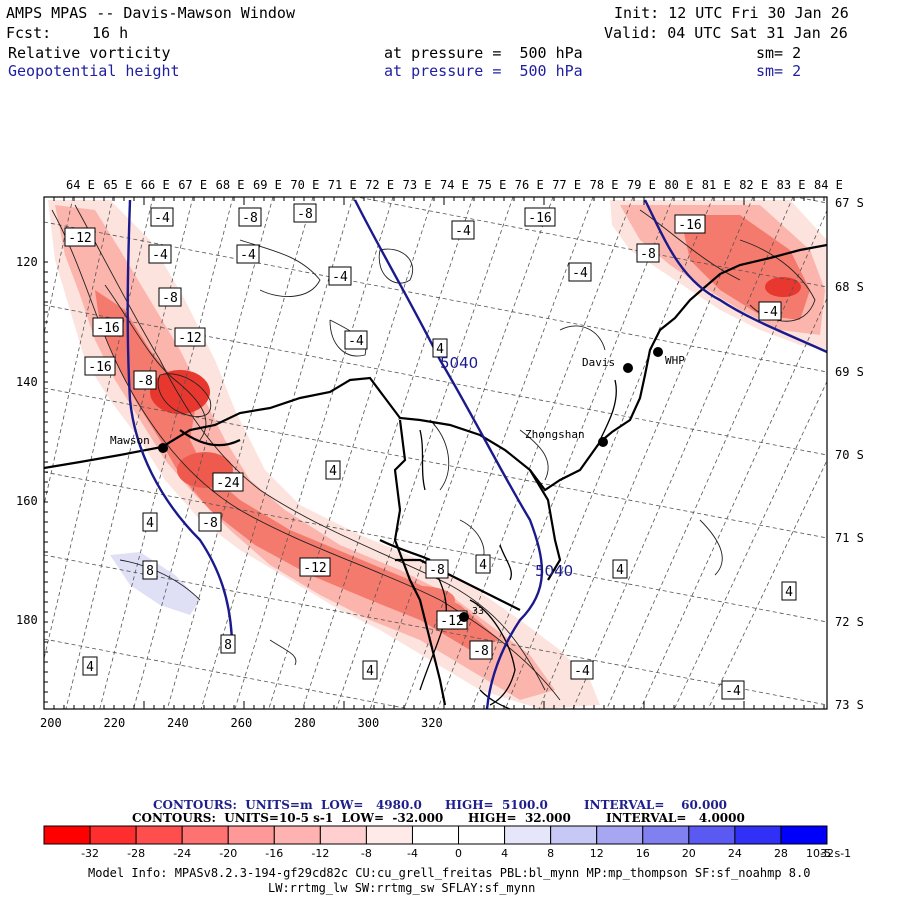 Image resolution: width=900 pixels, height=900 pixels. I want to click on color-bar-units: 10-5 s-1, so click(828, 853).